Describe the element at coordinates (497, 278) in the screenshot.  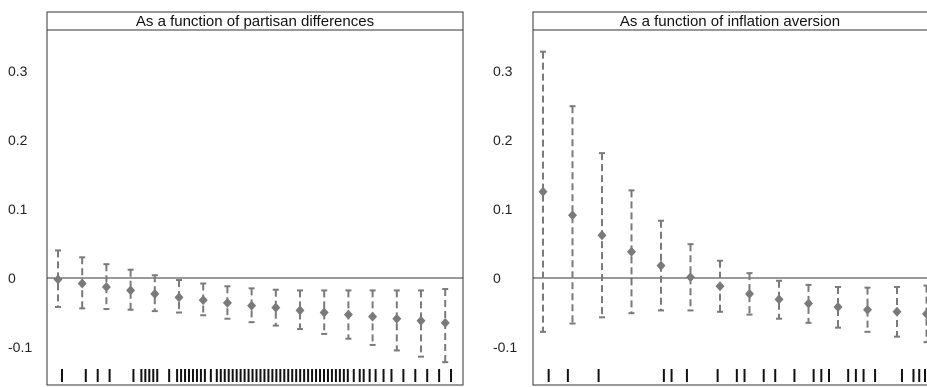
I see `right-y-tick-label: 0` at that location.